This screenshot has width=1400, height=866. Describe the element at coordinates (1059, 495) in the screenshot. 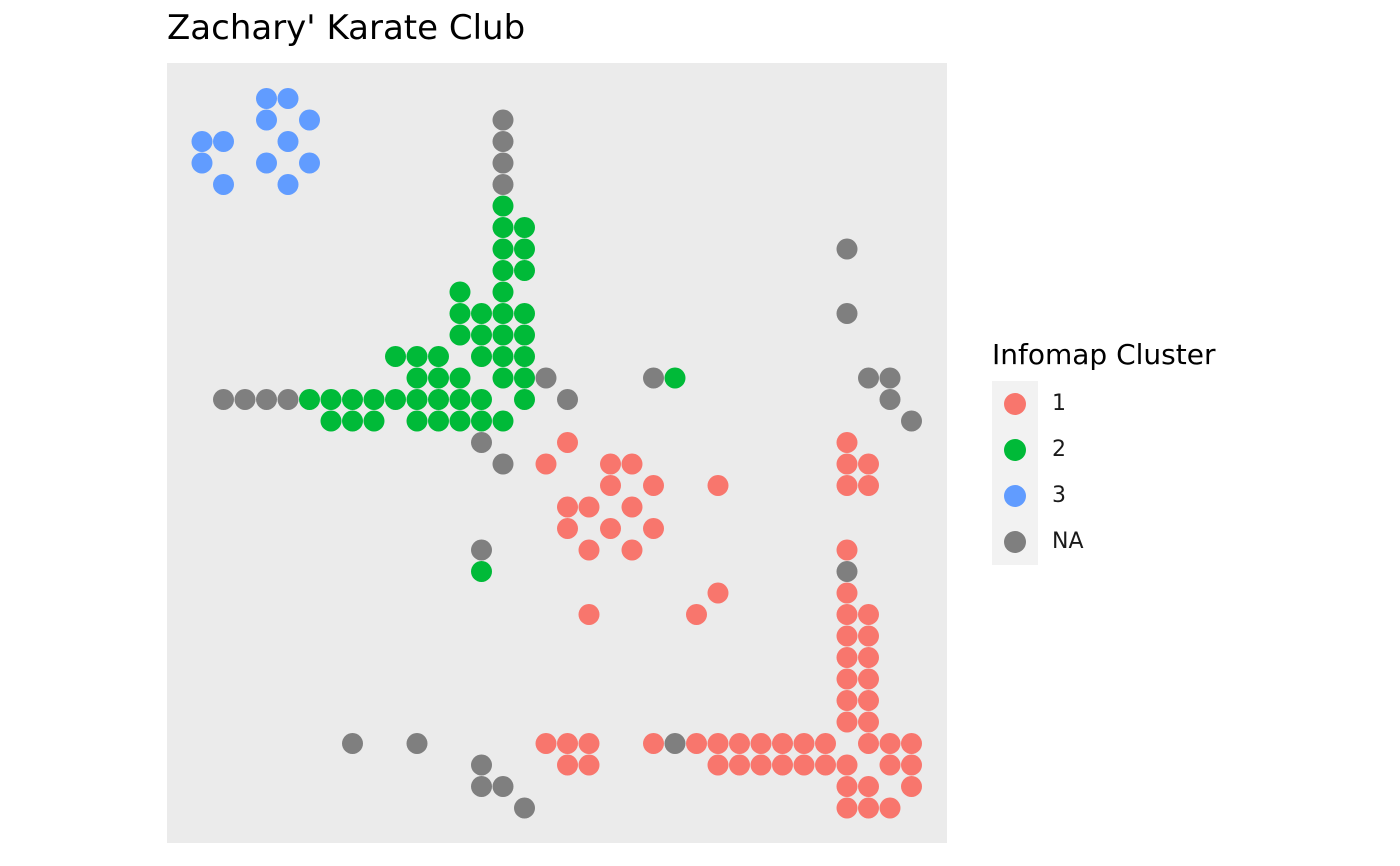

I see `legend-label-3: 3` at that location.